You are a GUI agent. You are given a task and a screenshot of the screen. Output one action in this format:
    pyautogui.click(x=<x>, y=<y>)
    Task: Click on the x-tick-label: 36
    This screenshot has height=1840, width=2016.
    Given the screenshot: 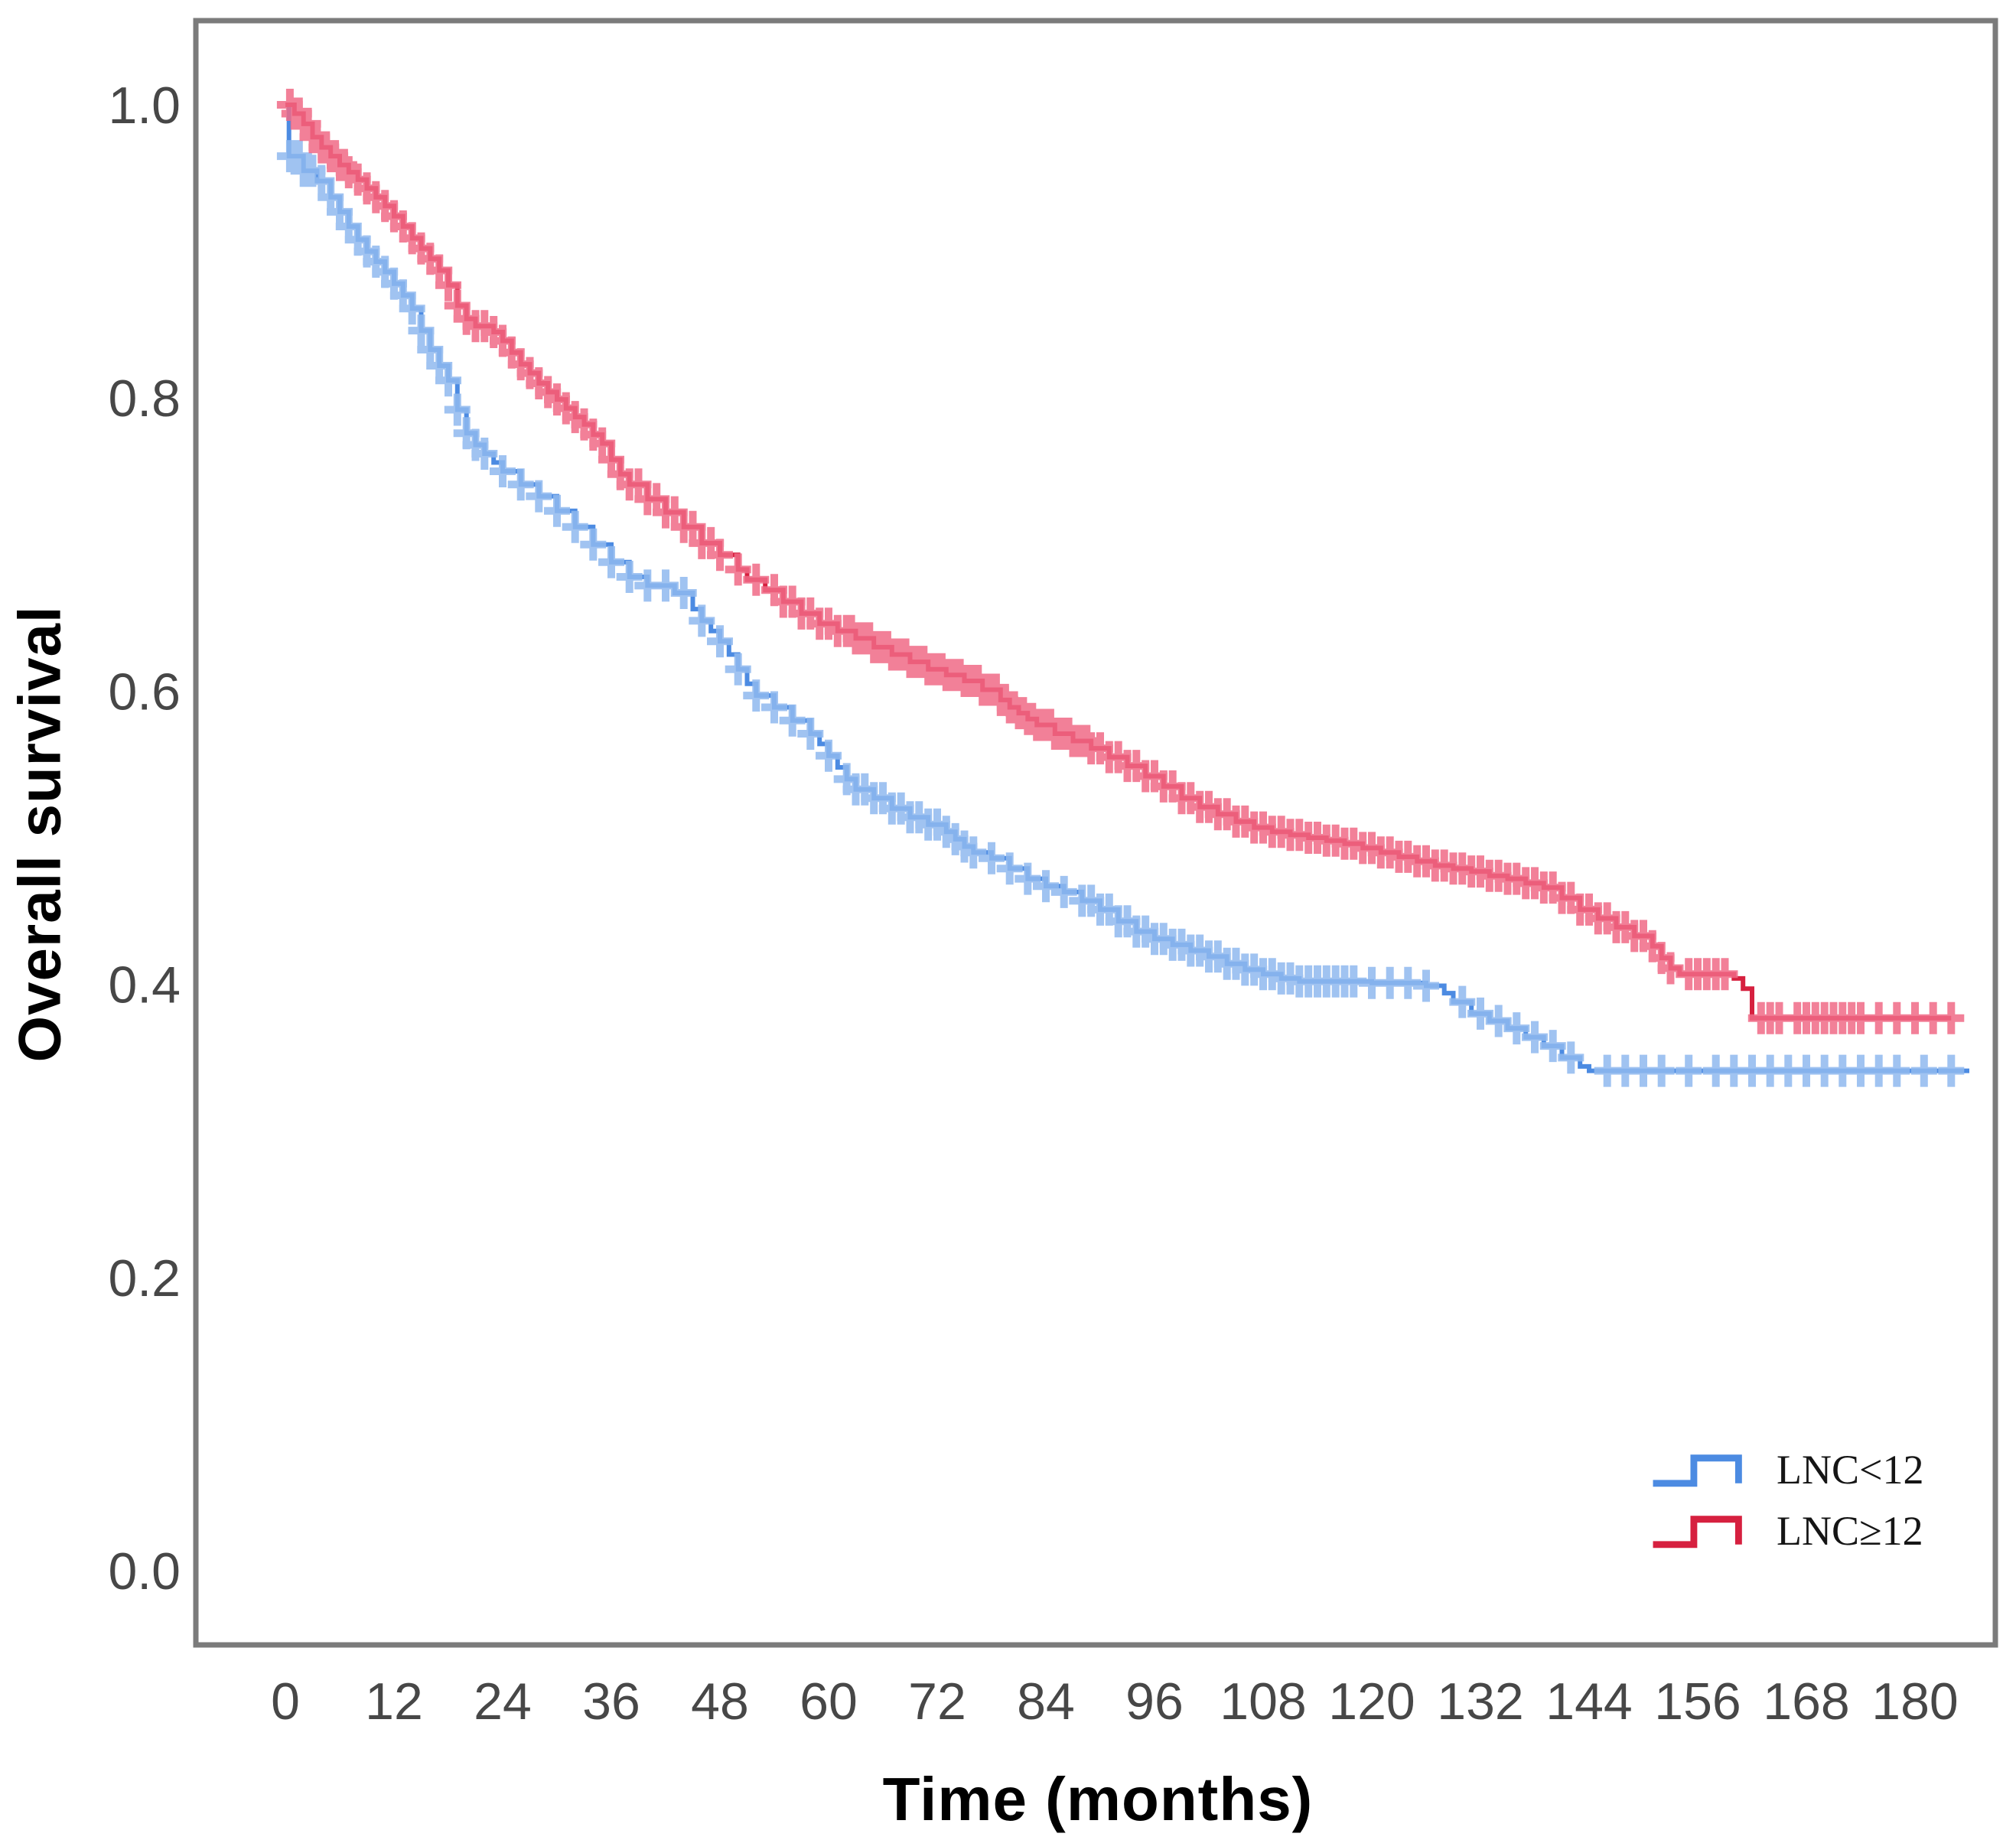 What is the action you would take?
    pyautogui.click(x=611, y=1702)
    